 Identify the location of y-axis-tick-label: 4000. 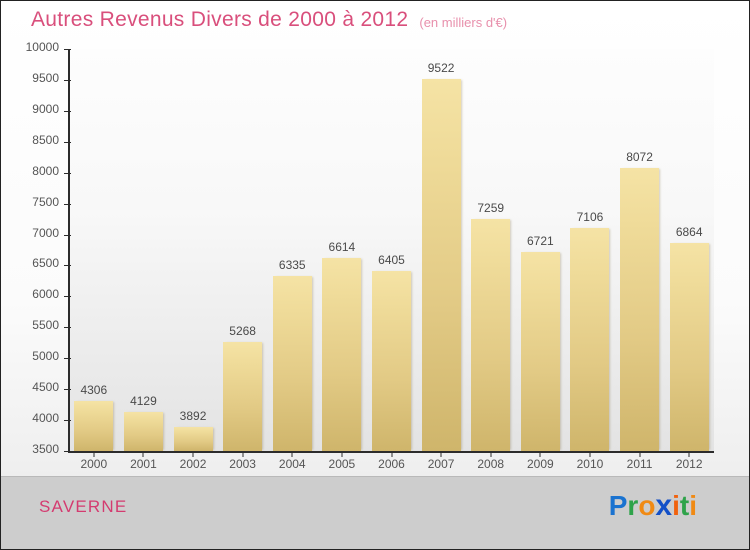
(45, 418).